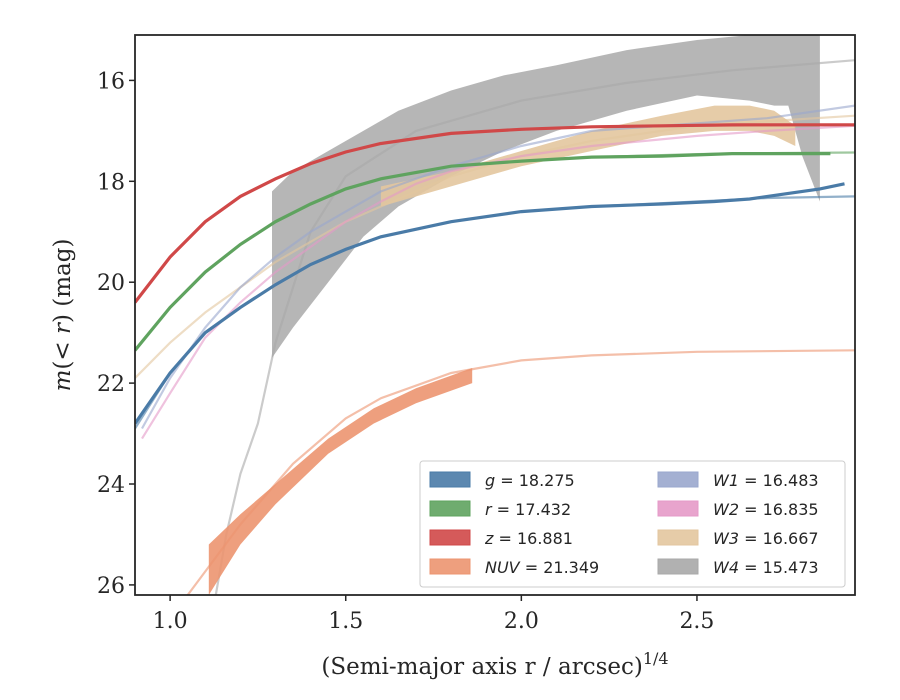 The image size is (900, 700). I want to click on legend-swatch-W3, so click(678, 537).